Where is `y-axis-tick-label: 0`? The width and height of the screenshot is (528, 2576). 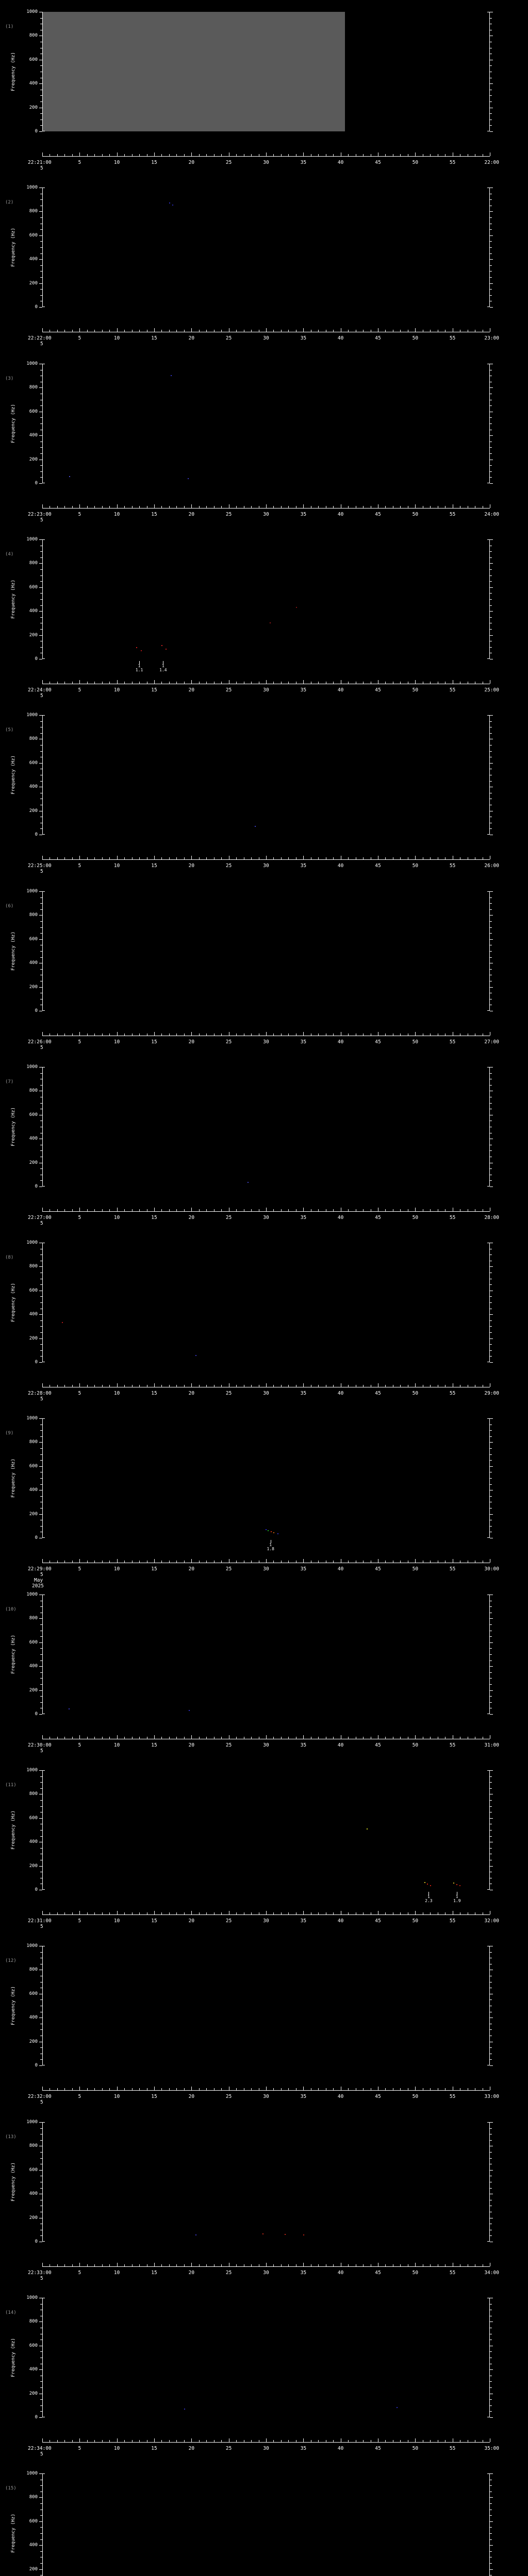
y-axis-tick-label: 0 is located at coordinates (37, 1537).